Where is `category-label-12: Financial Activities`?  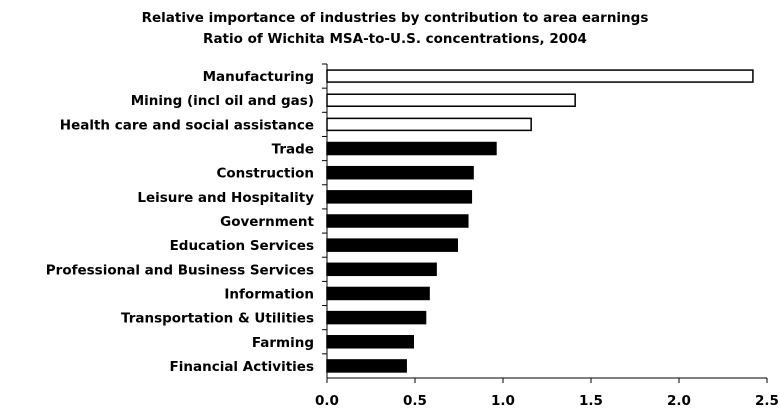 category-label-12: Financial Activities is located at coordinates (242, 367).